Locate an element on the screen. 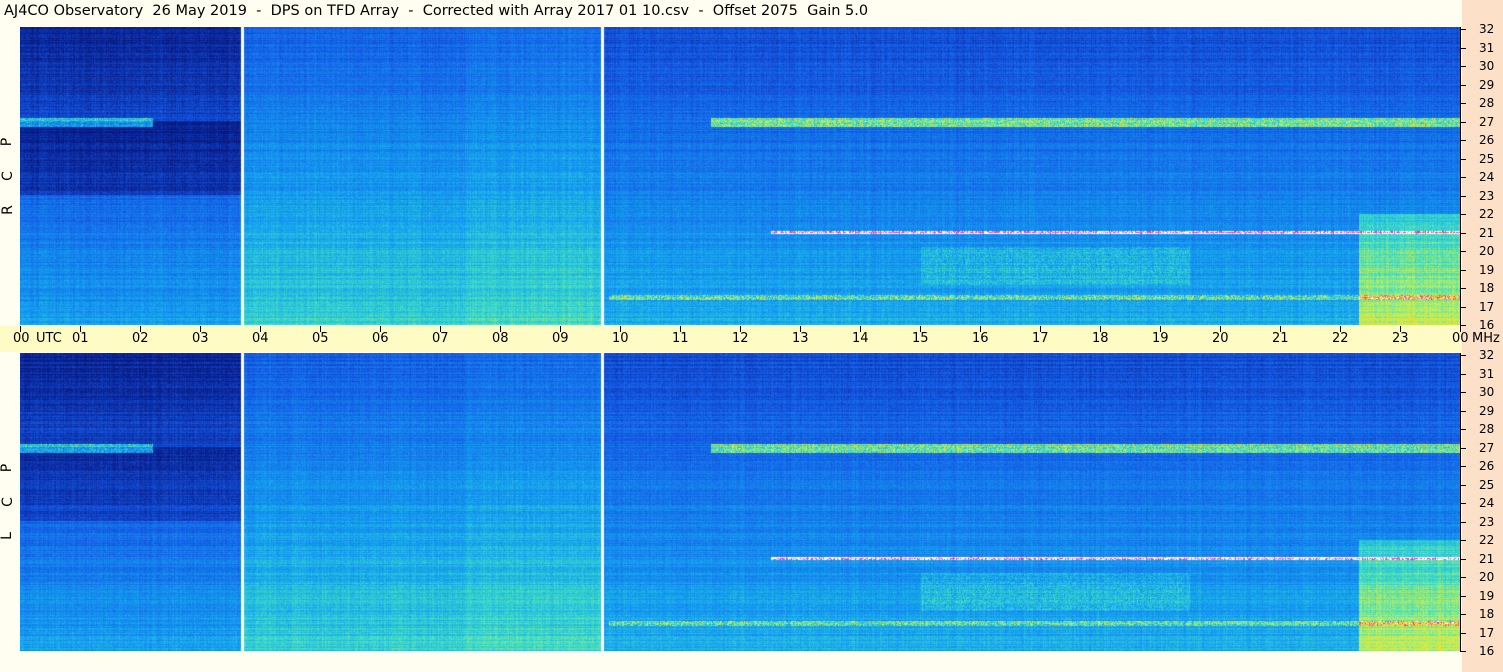 The width and height of the screenshot is (1503, 672). utc-tick-label: 18 is located at coordinates (1100, 338).